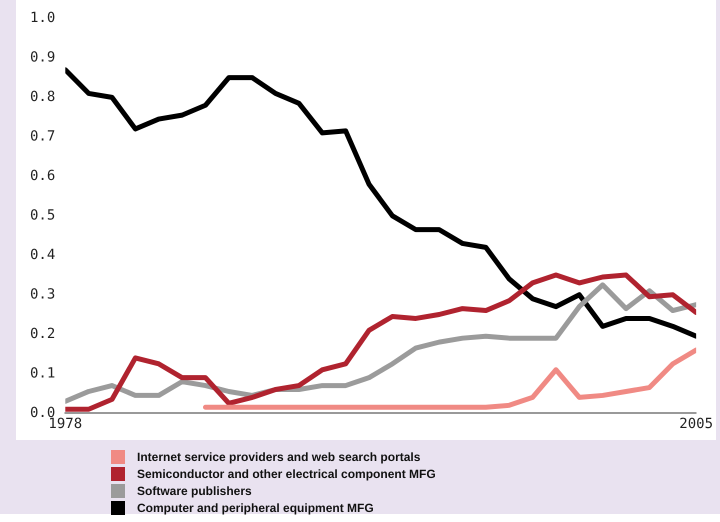 The height and width of the screenshot is (522, 720). I want to click on y-tick-label: 0.7, so click(43, 136).